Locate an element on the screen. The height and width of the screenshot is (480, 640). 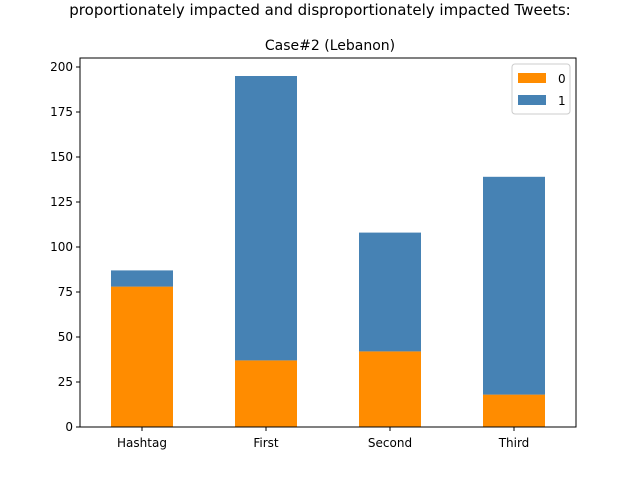
y-tick-label: 175 is located at coordinates (61, 112).